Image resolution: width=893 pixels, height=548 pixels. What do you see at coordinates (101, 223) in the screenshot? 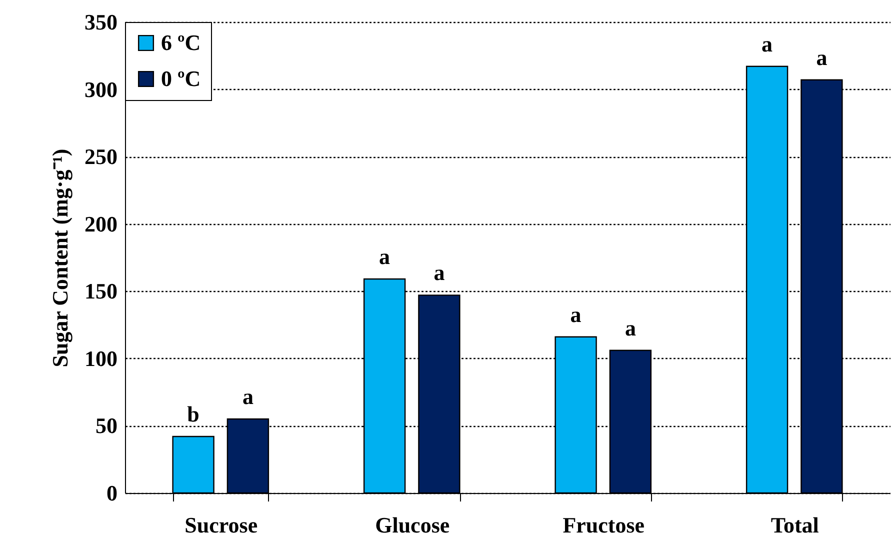
I see `y-tick-label: 200` at bounding box center [101, 223].